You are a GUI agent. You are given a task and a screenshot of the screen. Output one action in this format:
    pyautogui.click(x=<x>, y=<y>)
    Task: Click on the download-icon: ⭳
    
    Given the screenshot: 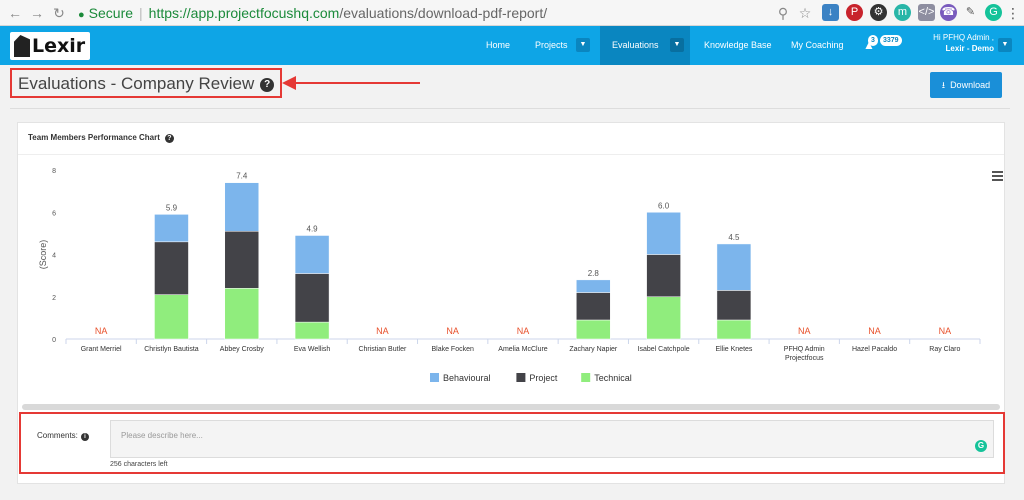 What is the action you would take?
    pyautogui.click(x=943, y=85)
    